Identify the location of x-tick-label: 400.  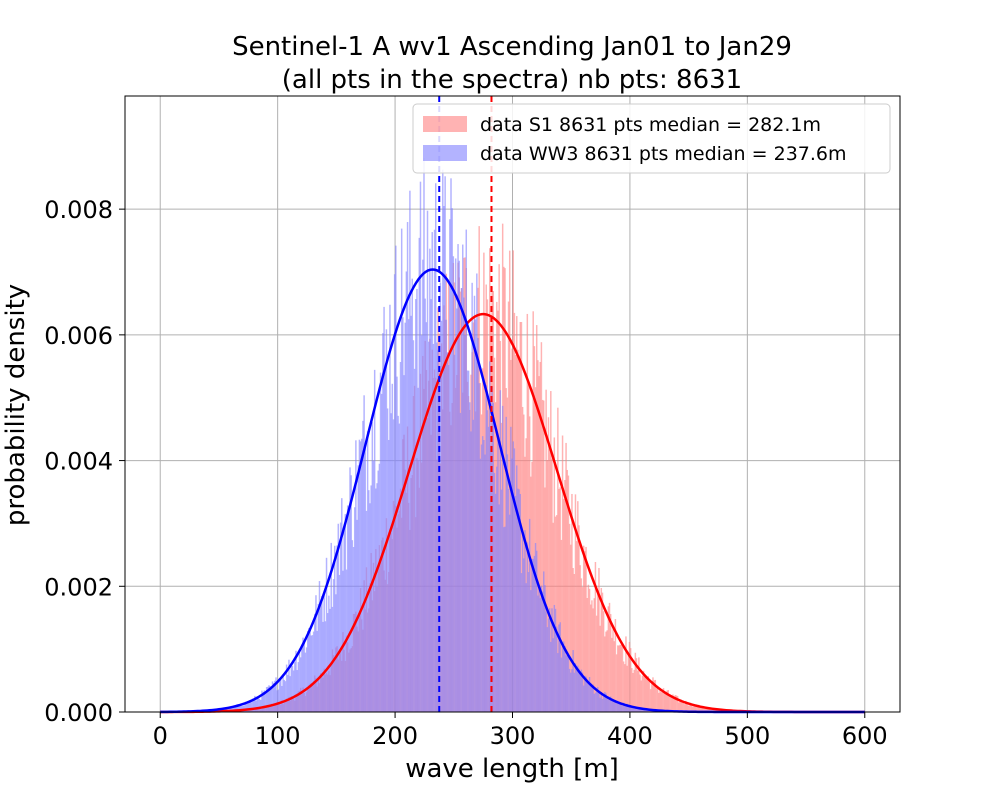
(630, 736).